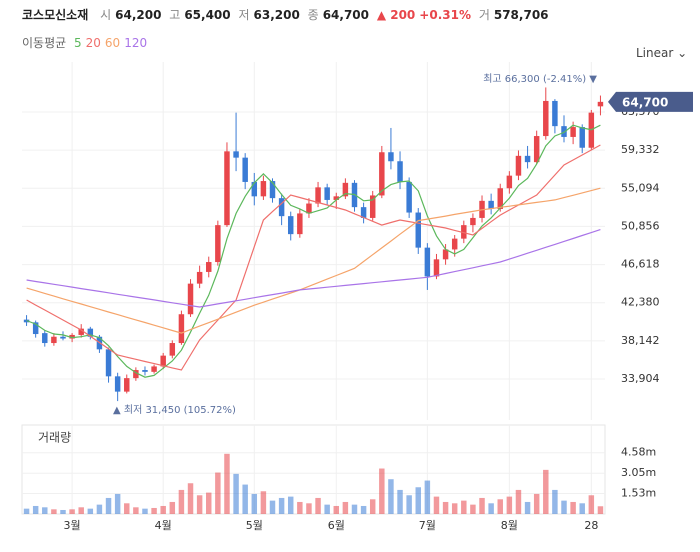 The width and height of the screenshot is (700, 552). Describe the element at coordinates (112, 43) in the screenshot. I see `legend-entry: 60` at that location.